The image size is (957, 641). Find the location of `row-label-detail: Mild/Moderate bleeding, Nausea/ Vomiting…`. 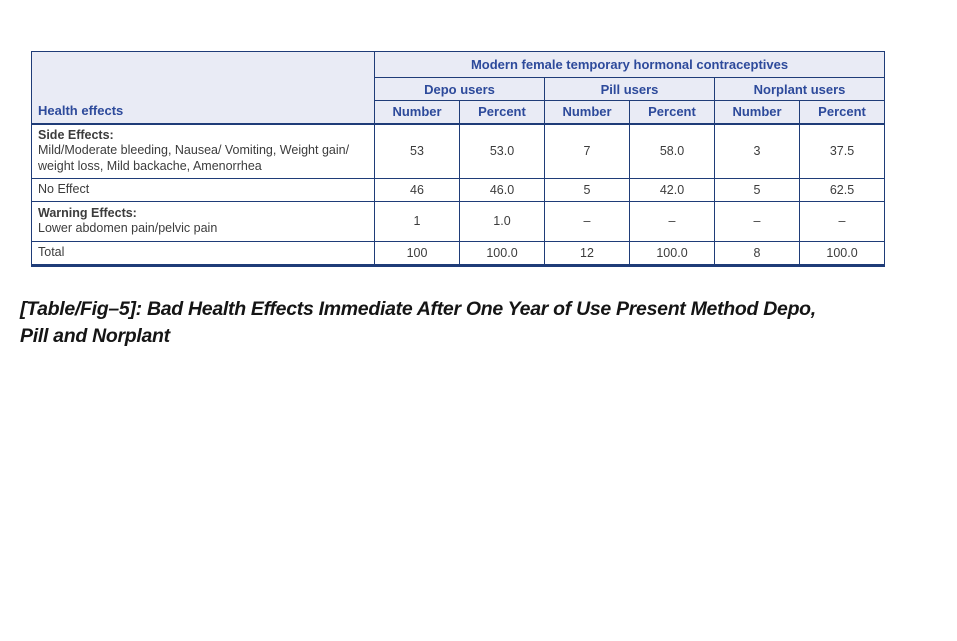

row-label-detail: Mild/Moderate bleeding, Nausea/ Vomiting… is located at coordinates (194, 158).